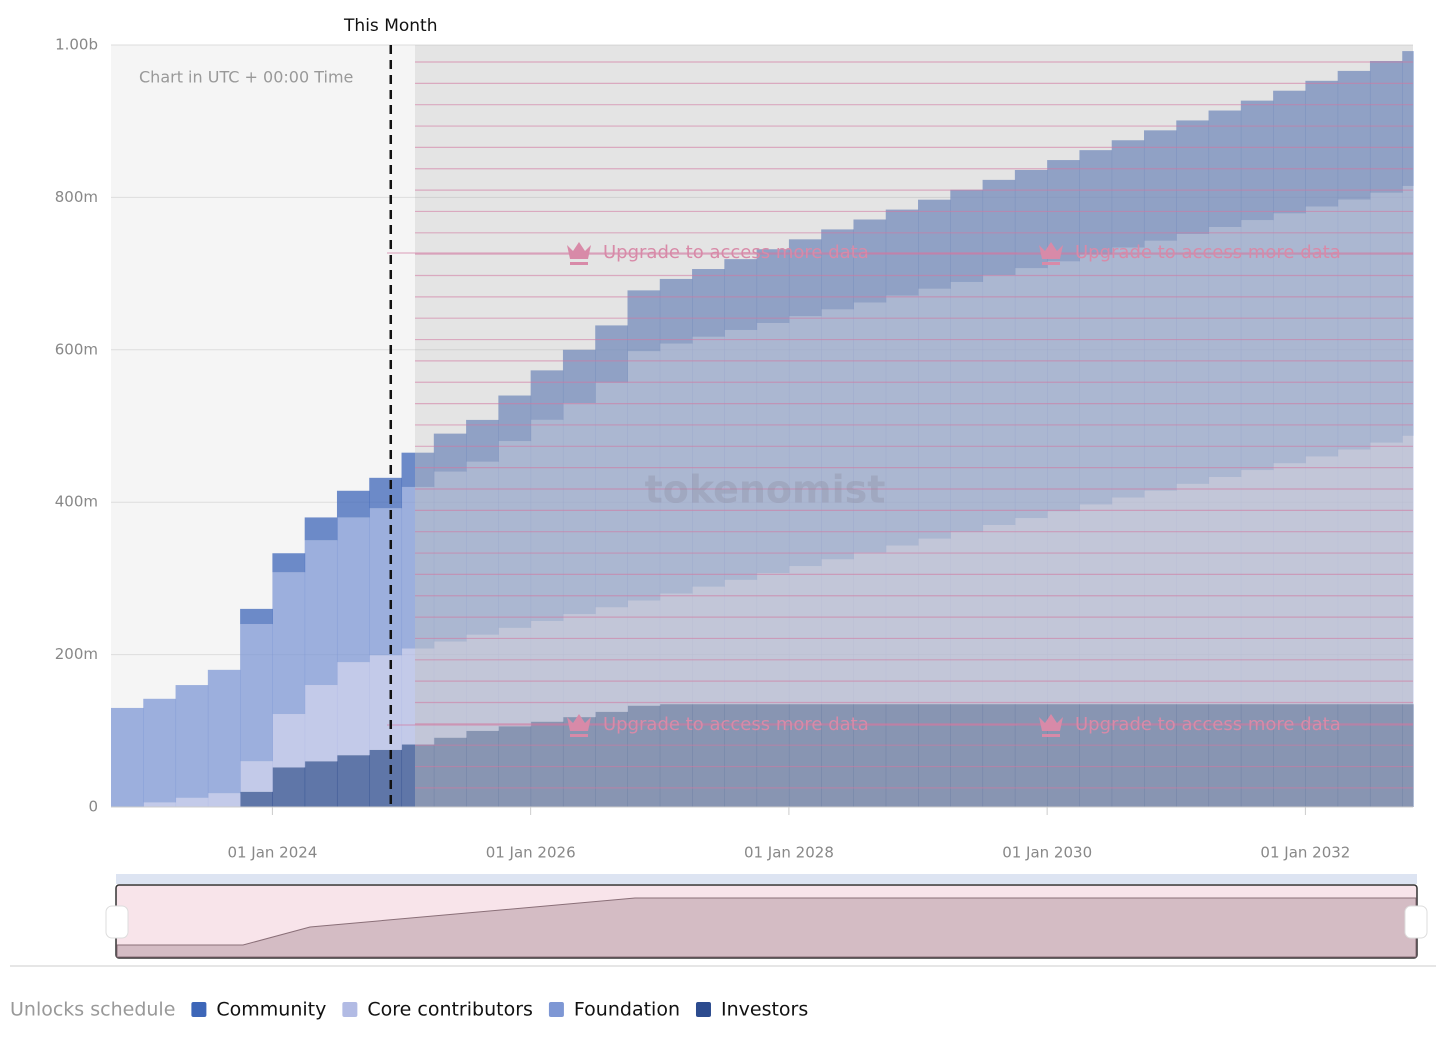  What do you see at coordinates (76, 197) in the screenshot?
I see `y-tick-label: 800m` at bounding box center [76, 197].